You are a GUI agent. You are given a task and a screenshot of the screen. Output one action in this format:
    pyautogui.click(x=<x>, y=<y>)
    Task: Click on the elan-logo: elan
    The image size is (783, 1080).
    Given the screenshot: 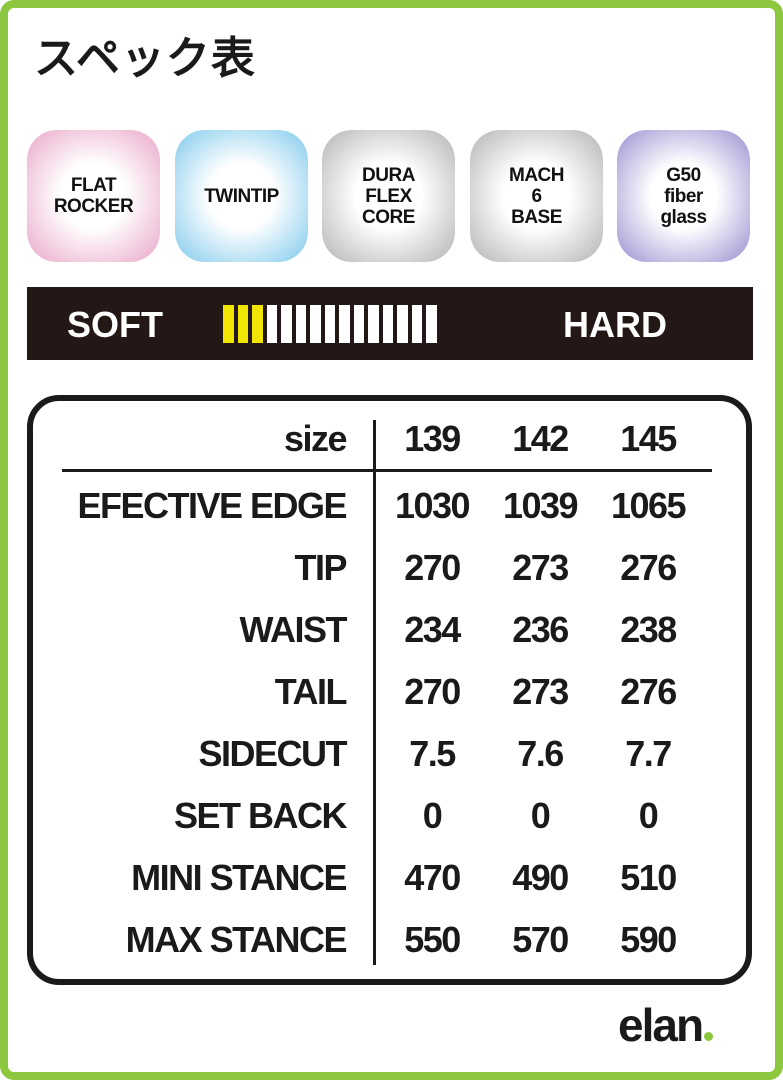 What is the action you would take?
    pyautogui.click(x=666, y=1025)
    